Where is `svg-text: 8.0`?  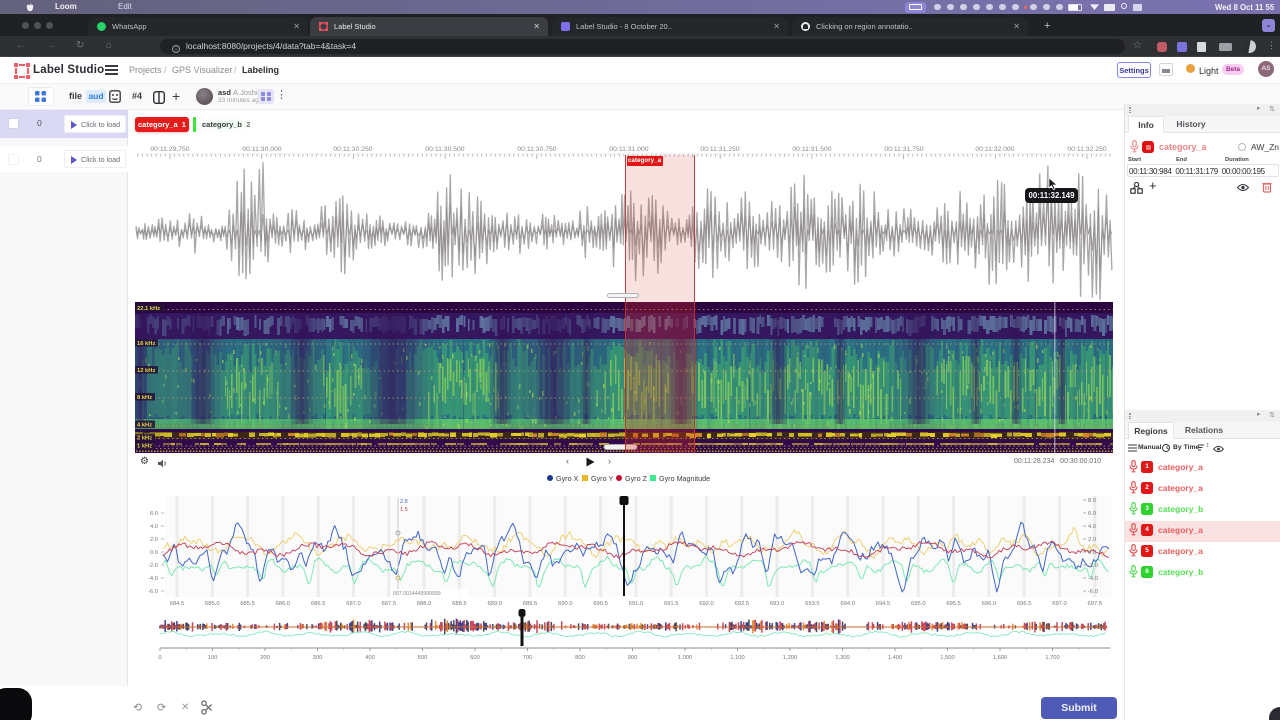 svg-text: 8.0 is located at coordinates (1092, 501).